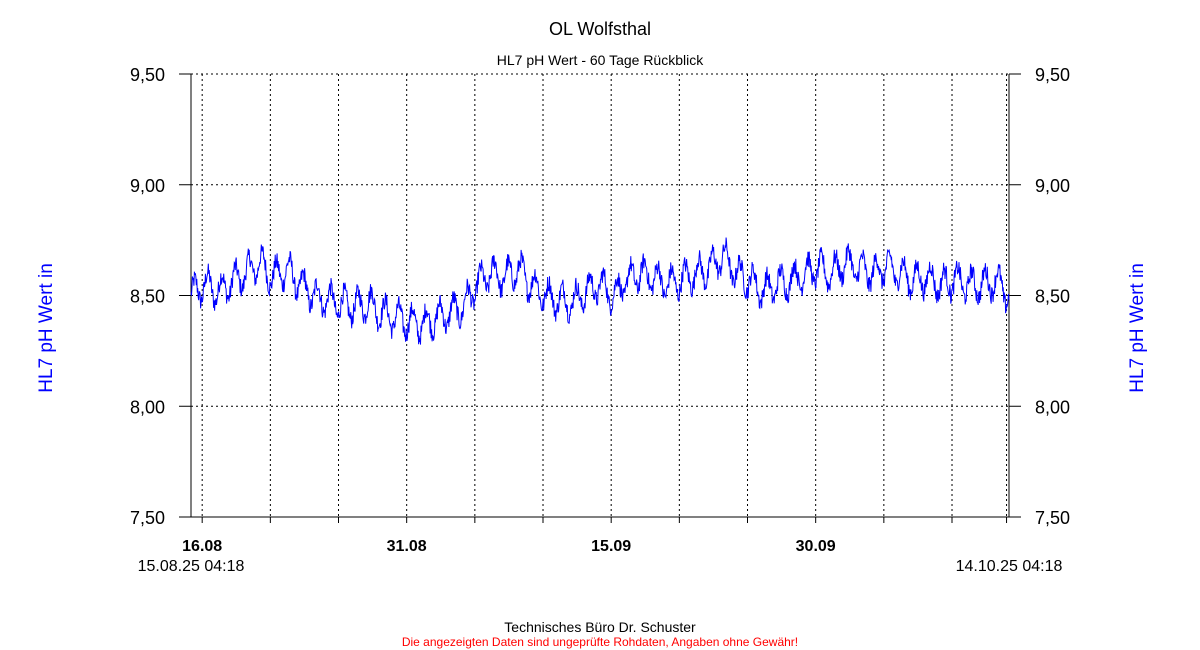  Describe the element at coordinates (595, 536) in the screenshot. I see `x-ticks: 16.08 31.08 15.09 30.09` at that location.